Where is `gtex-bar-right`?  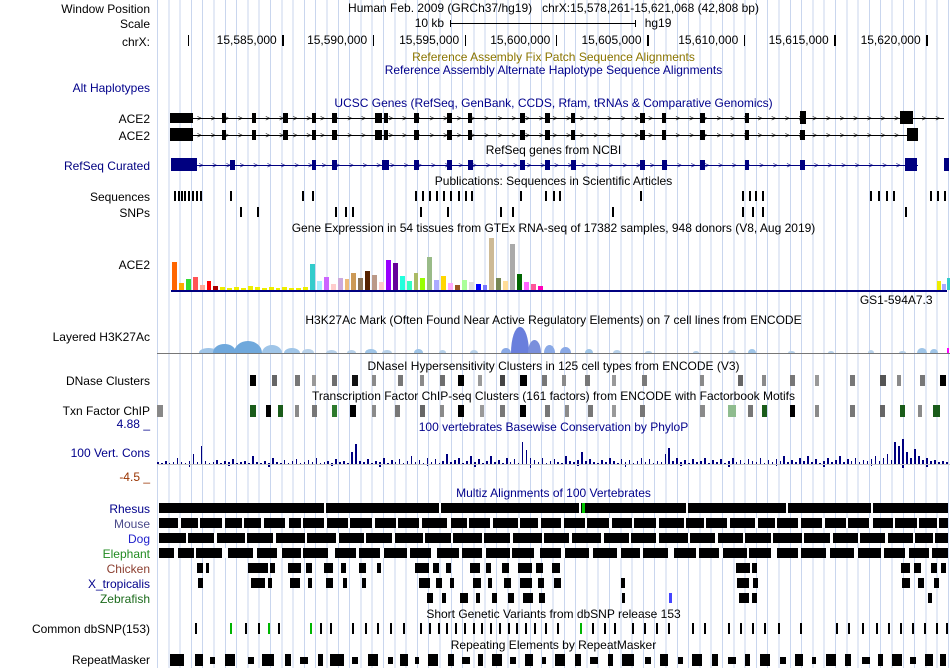 gtex-bar-right is located at coordinates (944, 287).